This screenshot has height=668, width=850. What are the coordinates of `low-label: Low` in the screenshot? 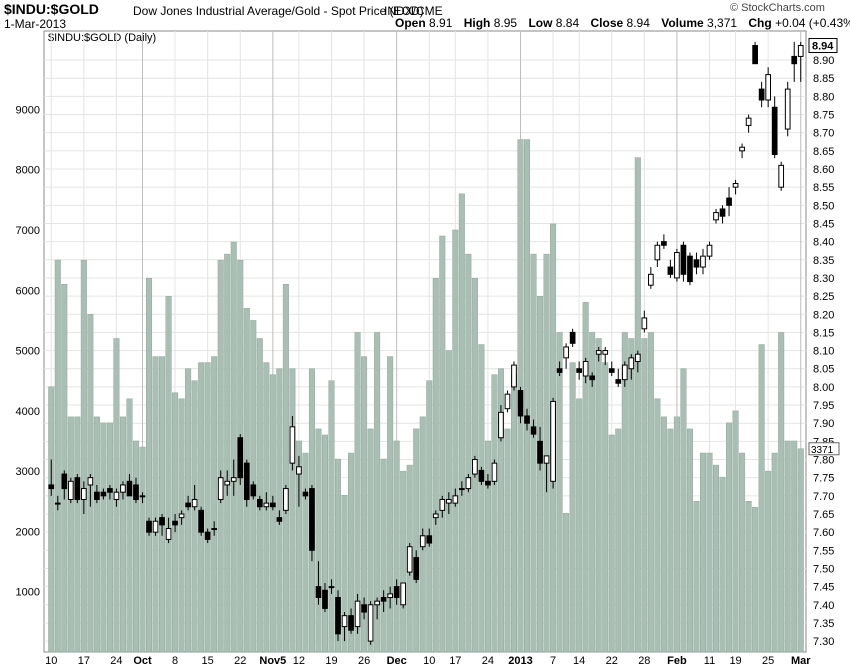 It's located at (540, 23).